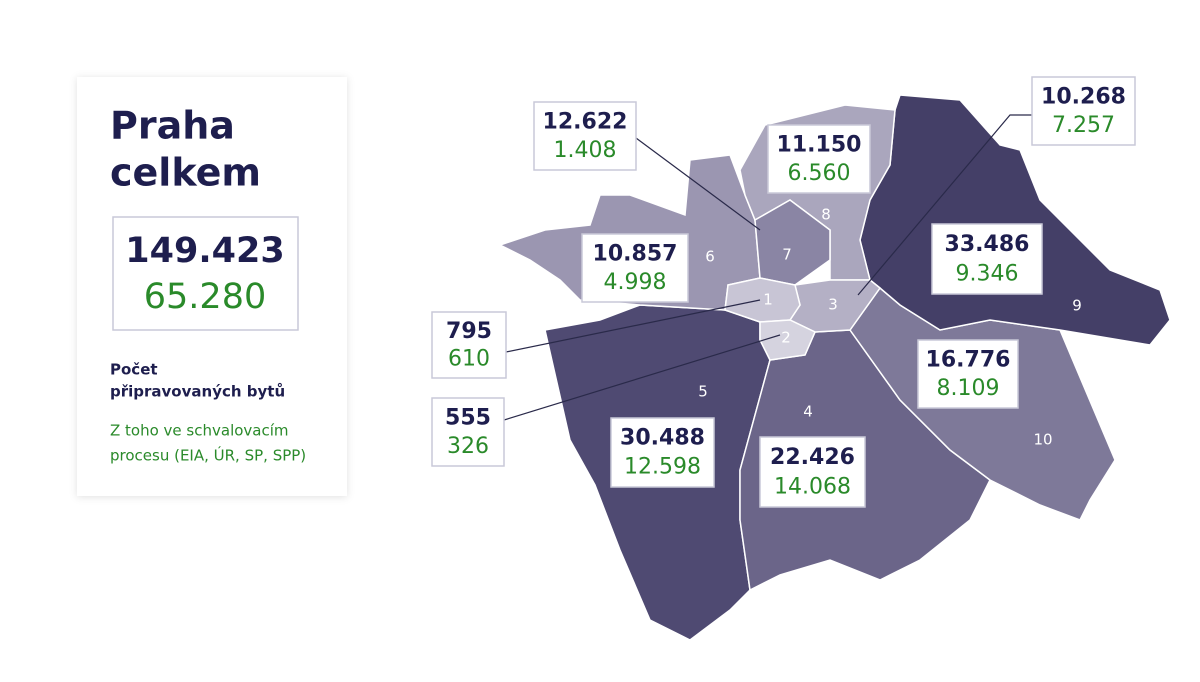  What do you see at coordinates (468, 446) in the screenshot?
I see `district-approved: 326` at bounding box center [468, 446].